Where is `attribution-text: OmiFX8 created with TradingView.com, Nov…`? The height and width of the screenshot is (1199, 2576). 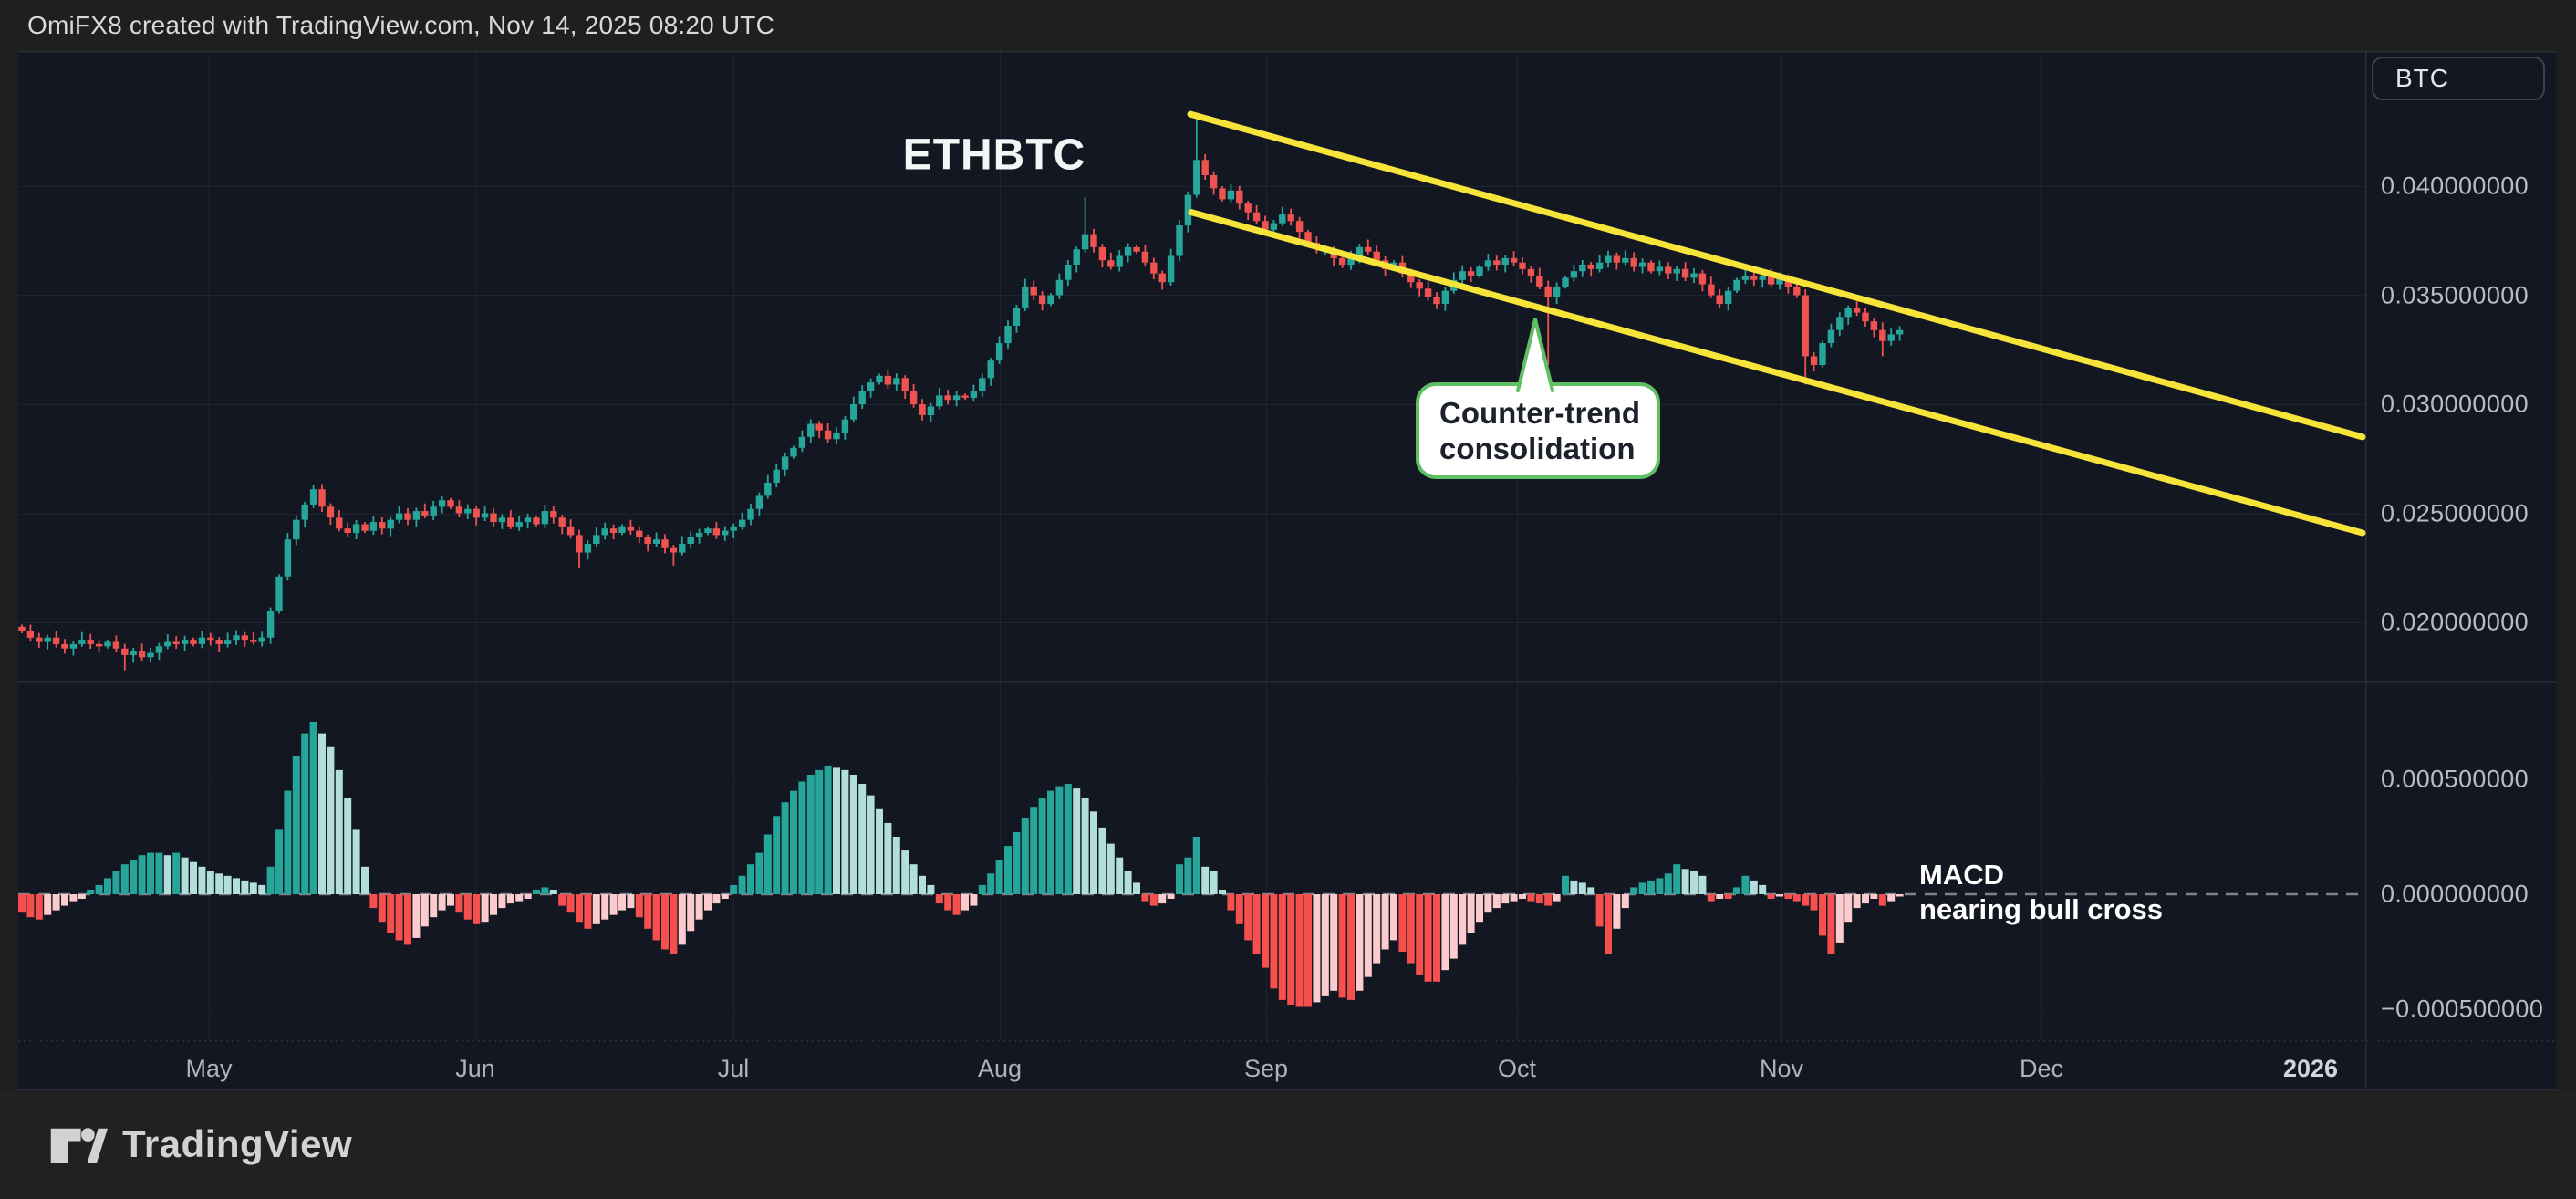
attribution-text: OmiFX8 created with TradingView.com, Nov… is located at coordinates (401, 25).